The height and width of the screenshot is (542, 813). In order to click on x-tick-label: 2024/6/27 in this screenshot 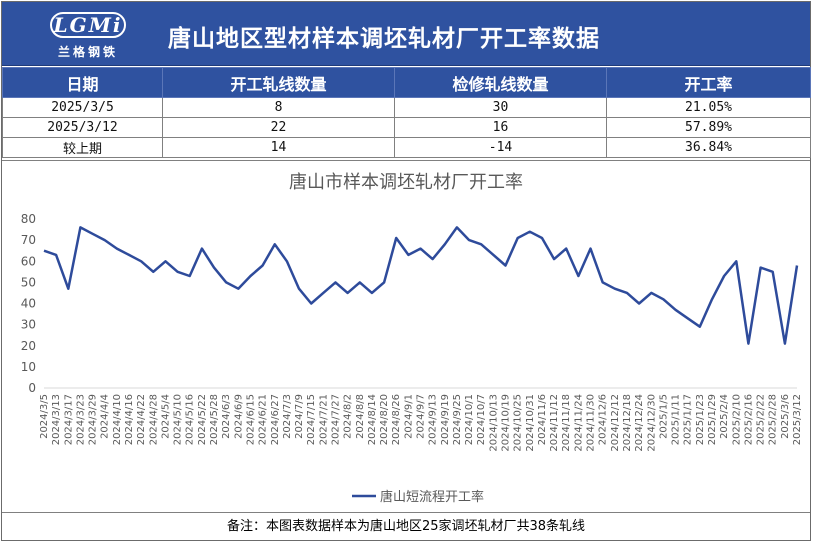, I will do `click(275, 419)`.